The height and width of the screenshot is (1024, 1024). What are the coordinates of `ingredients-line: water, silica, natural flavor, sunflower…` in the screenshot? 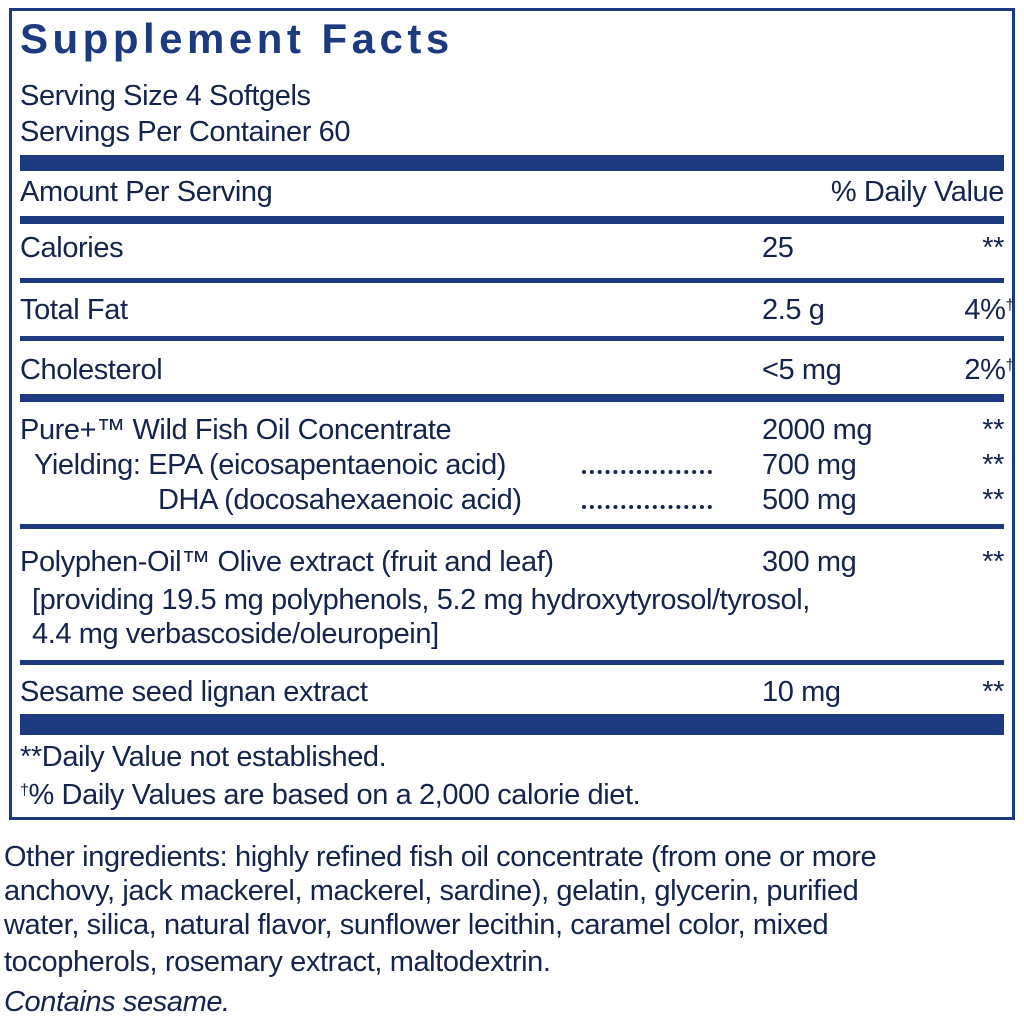 It's located at (416, 925).